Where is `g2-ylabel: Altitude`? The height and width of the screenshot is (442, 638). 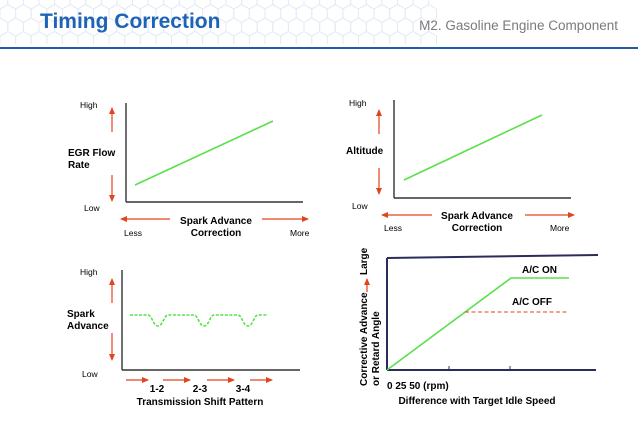
g2-ylabel: Altitude is located at coordinates (365, 151).